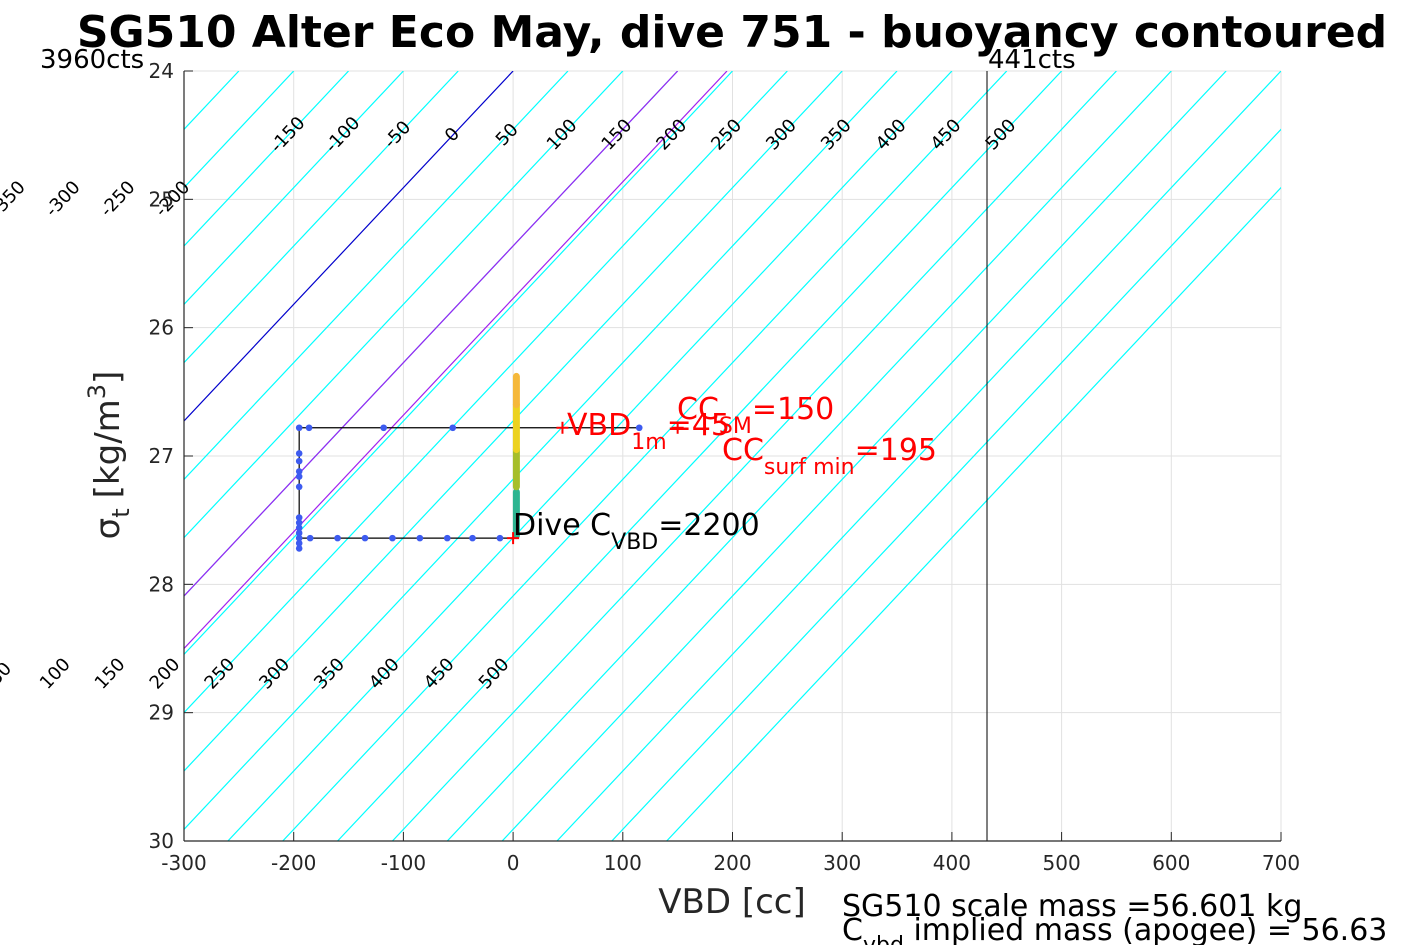  What do you see at coordinates (732, 863) in the screenshot?
I see `x-tick-label: 200` at bounding box center [732, 863].